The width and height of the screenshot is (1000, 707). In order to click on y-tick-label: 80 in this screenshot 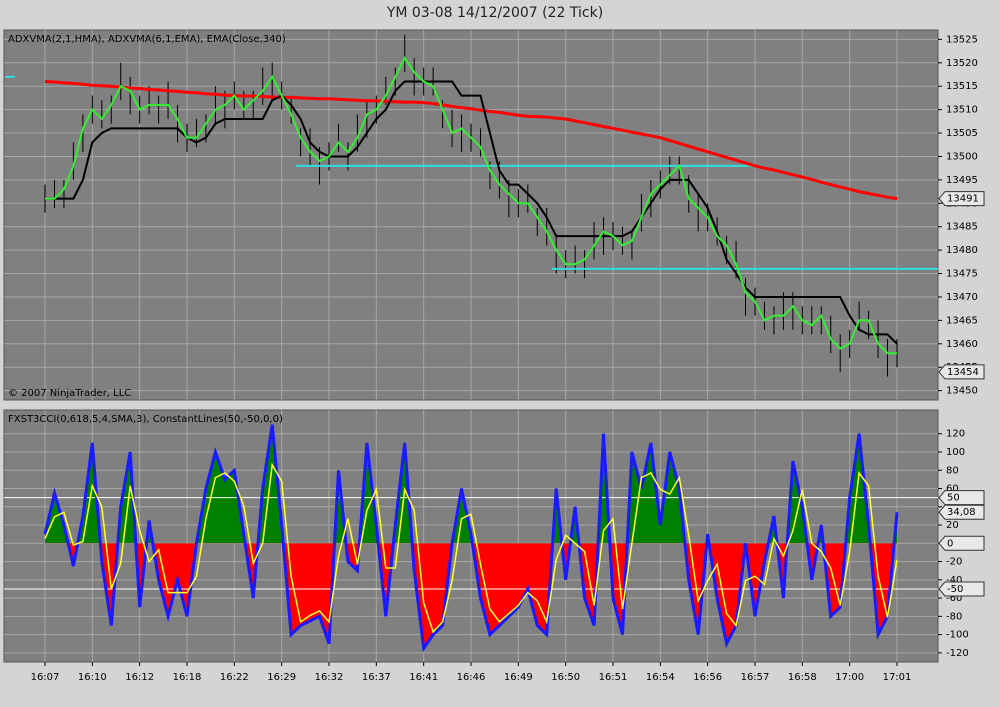, I will do `click(952, 470)`.